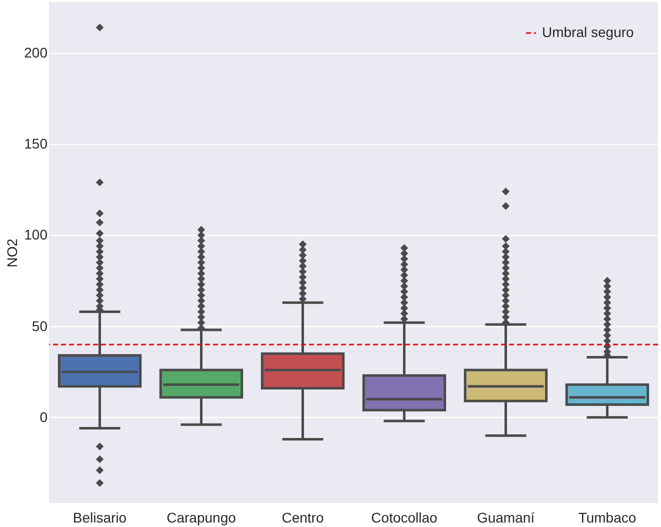  I want to click on x-tick-label: Guamaní, so click(505, 518).